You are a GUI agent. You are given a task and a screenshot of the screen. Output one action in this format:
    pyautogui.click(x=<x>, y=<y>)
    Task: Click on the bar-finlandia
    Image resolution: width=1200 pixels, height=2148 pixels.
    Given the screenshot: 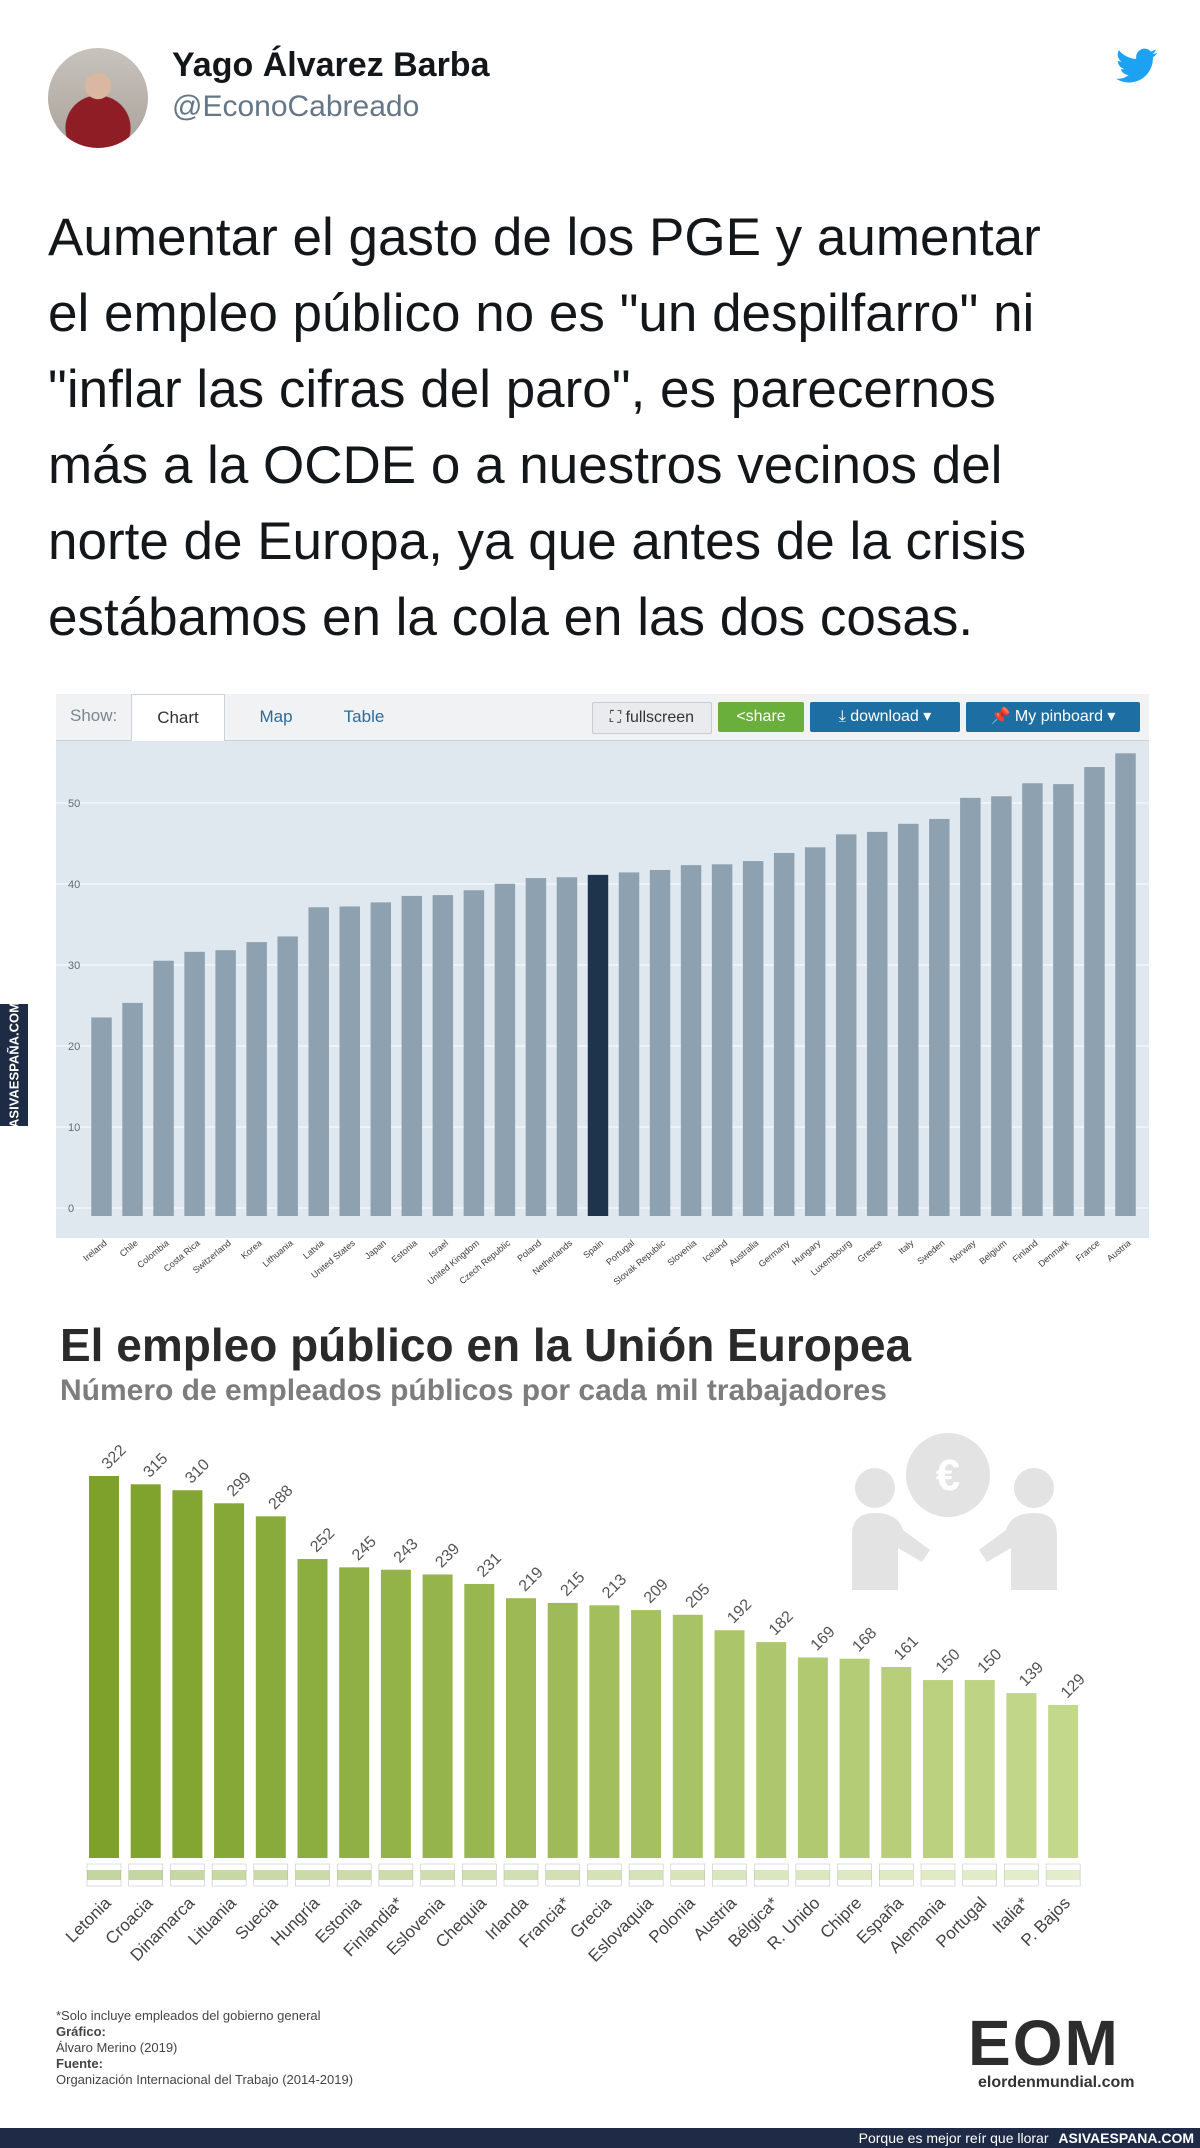 What is the action you would take?
    pyautogui.click(x=395, y=1713)
    